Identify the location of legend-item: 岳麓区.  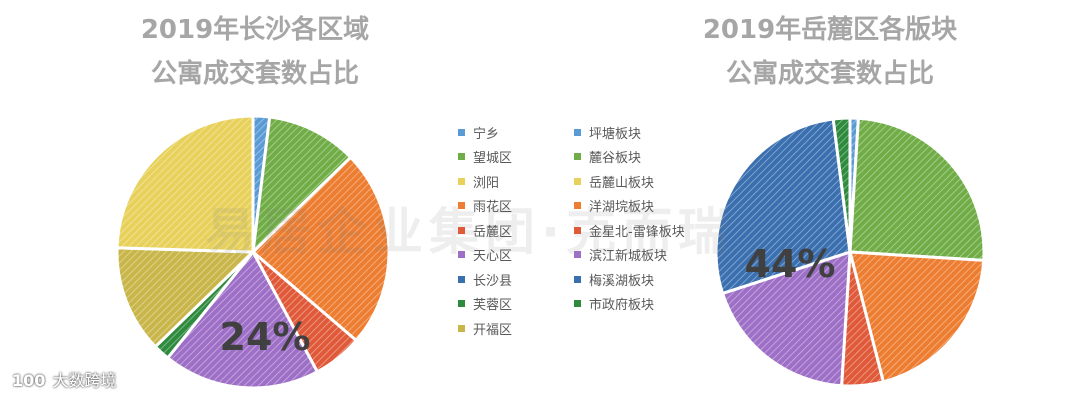
(485, 230).